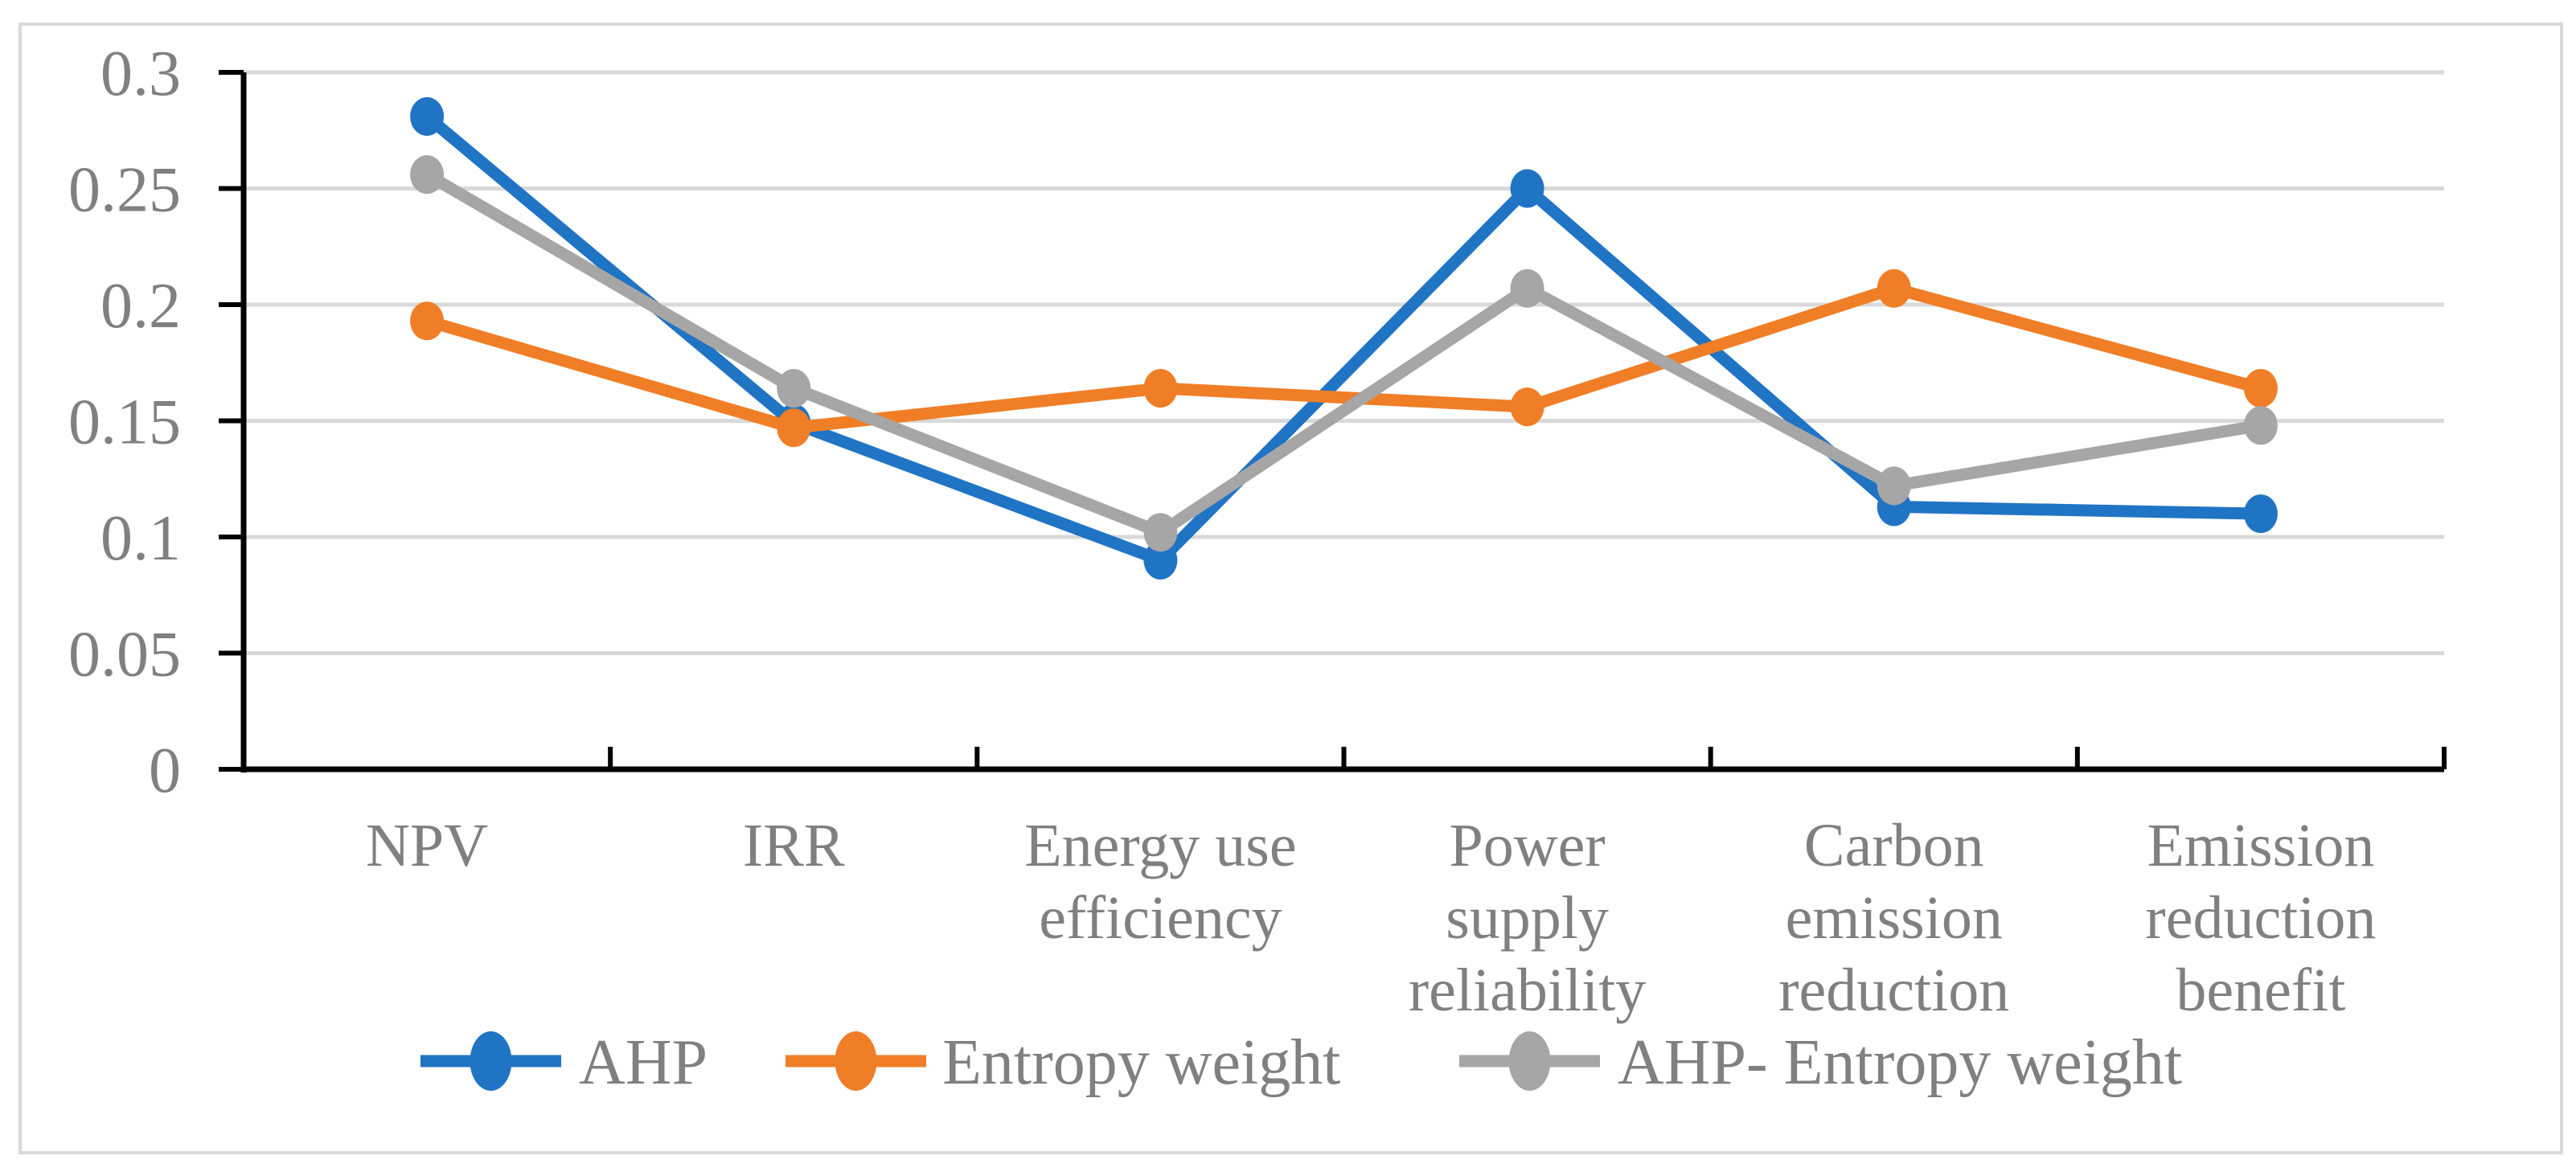 The width and height of the screenshot is (2576, 1172). What do you see at coordinates (1900, 1062) in the screenshot?
I see `legend-label-2: AHP- Entropy weight` at bounding box center [1900, 1062].